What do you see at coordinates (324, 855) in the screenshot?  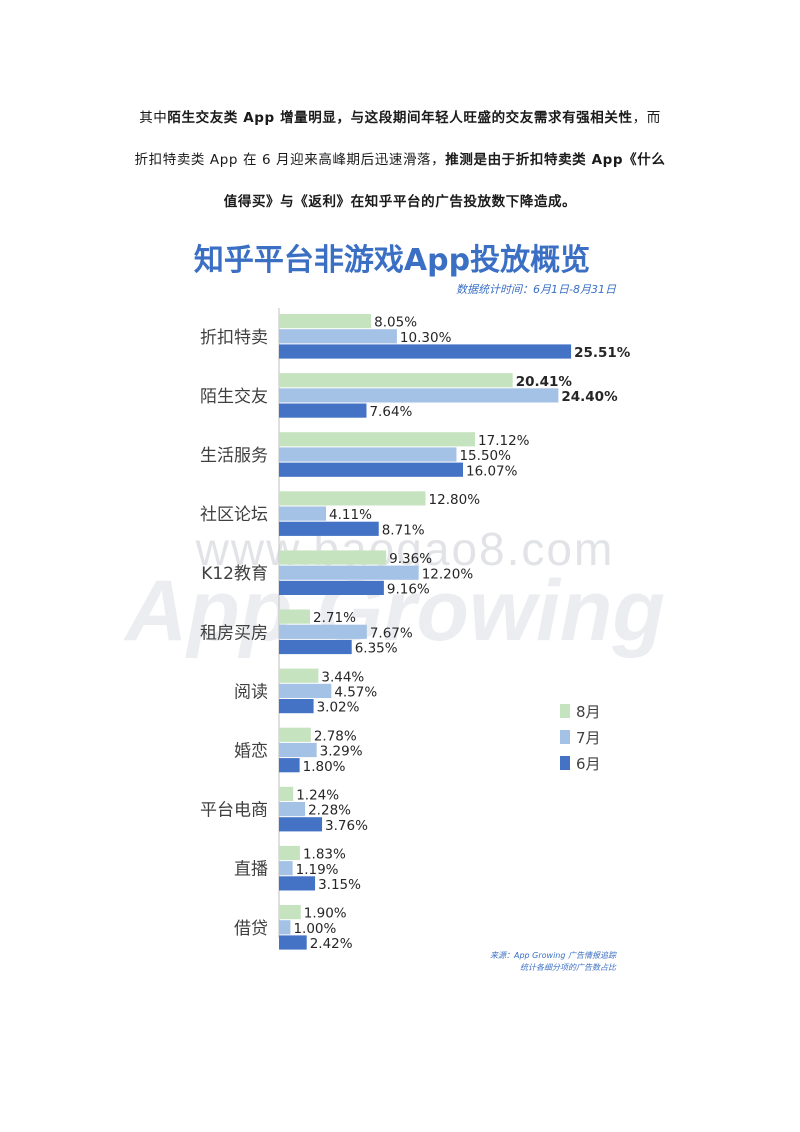 I see `data-label: 1.83%` at bounding box center [324, 855].